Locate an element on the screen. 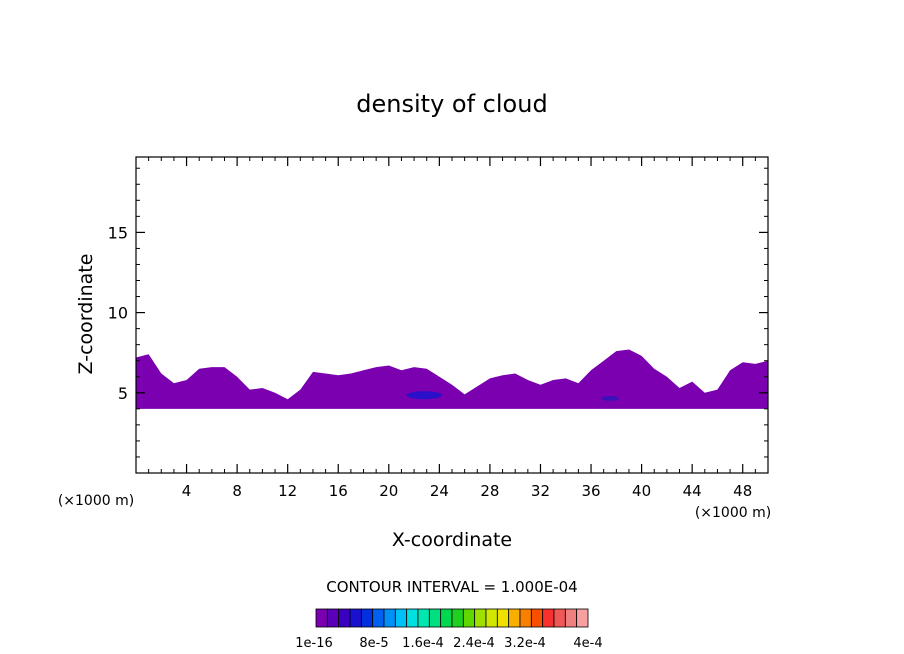  colorbar-label: 1e-16 is located at coordinates (314, 643).